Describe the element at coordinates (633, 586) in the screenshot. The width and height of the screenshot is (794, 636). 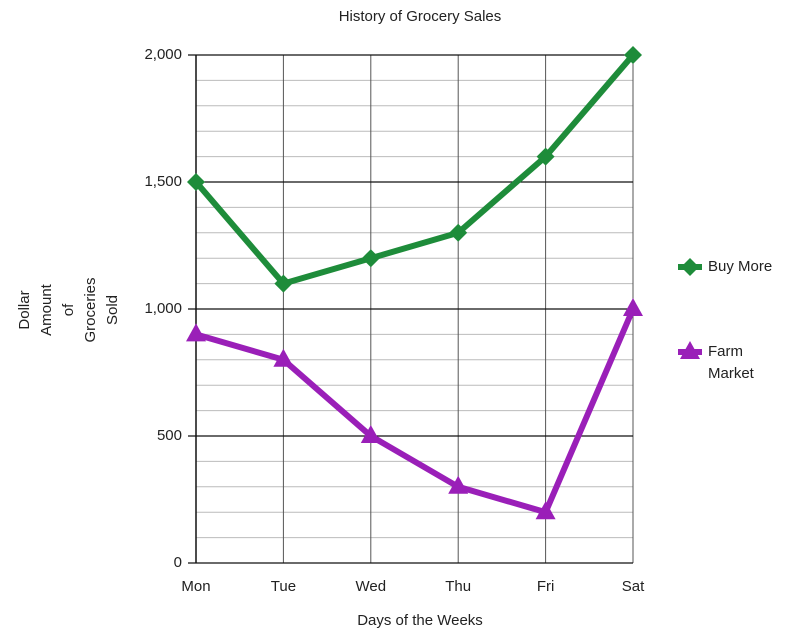
I see `x-tick-label: Sat` at that location.